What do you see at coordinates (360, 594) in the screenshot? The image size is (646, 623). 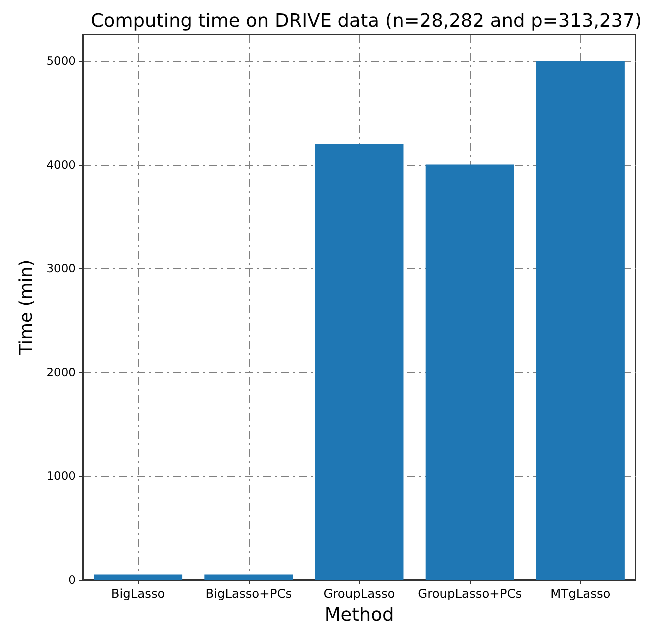 I see `x-tick-label: GroupLasso` at bounding box center [360, 594].